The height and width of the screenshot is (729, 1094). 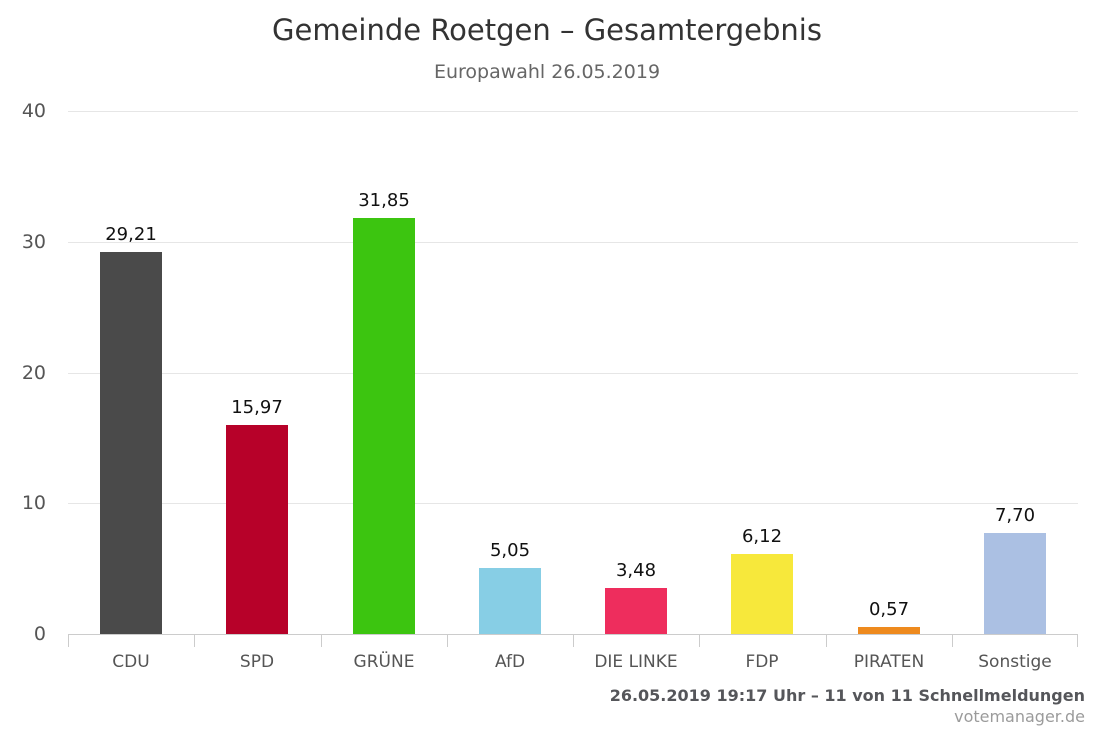 I want to click on y-axis-tick-label: 40, so click(x=33, y=111).